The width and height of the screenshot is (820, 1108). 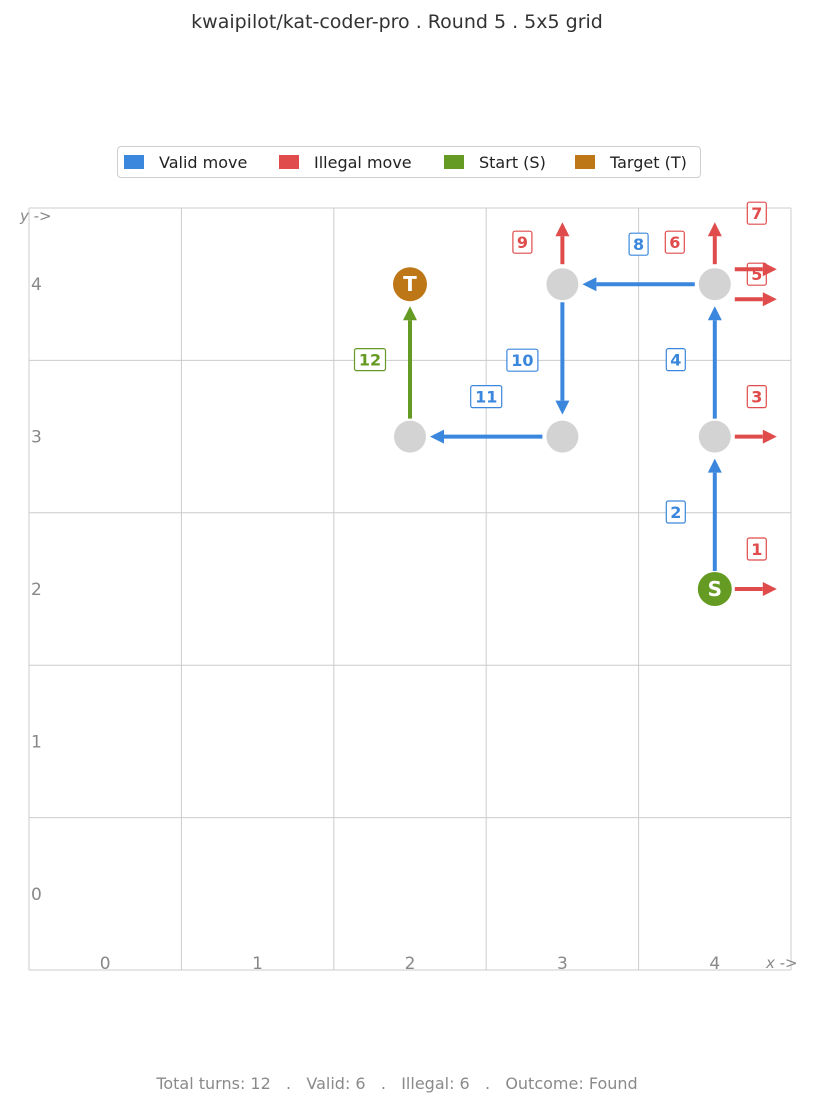 I want to click on move-label: 10, so click(x=522, y=360).